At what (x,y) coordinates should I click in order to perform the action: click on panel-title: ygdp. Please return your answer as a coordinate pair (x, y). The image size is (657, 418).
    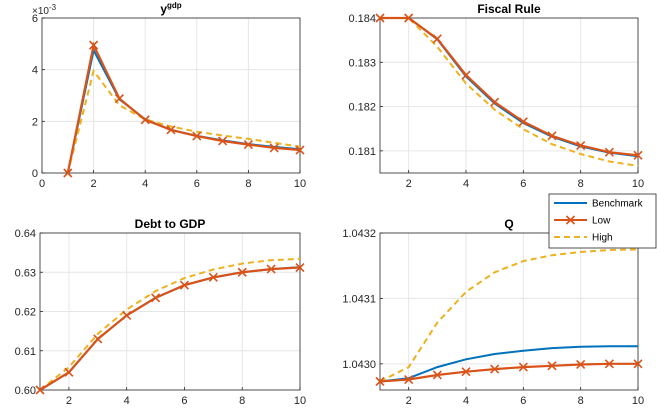
    Looking at the image, I should click on (170, 8).